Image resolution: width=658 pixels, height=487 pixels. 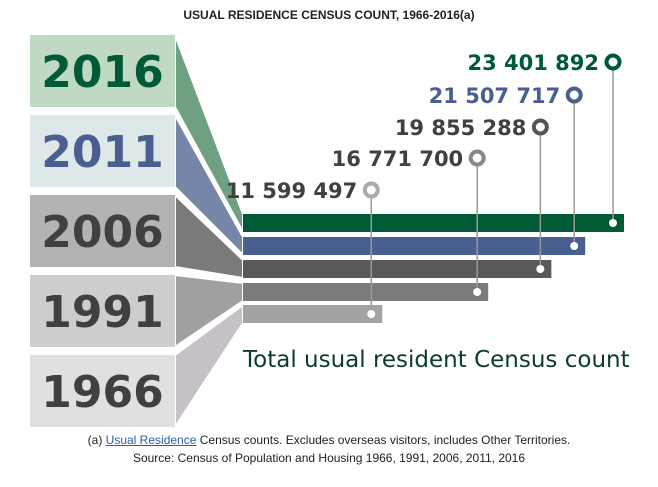 What do you see at coordinates (371, 314) in the screenshot?
I see `bar-dot-1966` at bounding box center [371, 314].